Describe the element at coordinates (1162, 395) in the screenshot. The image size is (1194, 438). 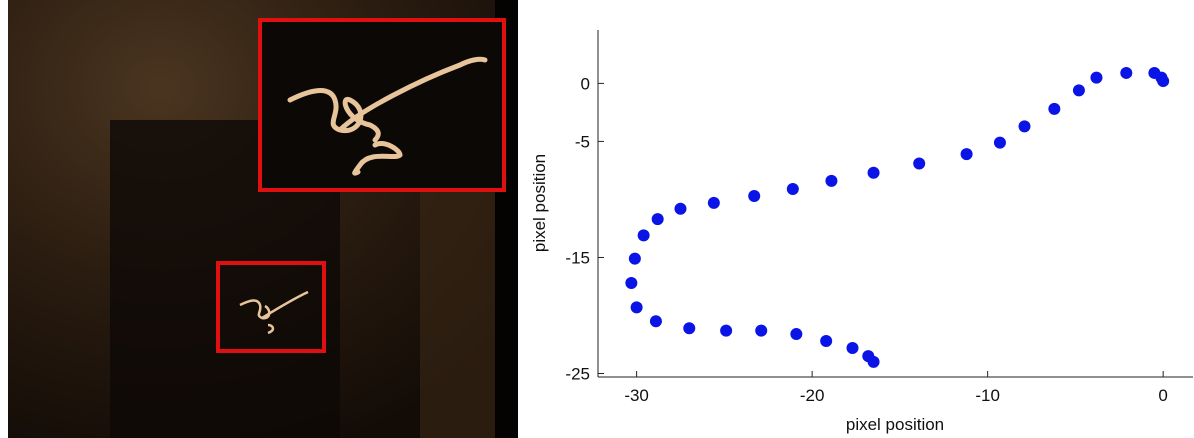
I see `x-tick-label: 0` at that location.